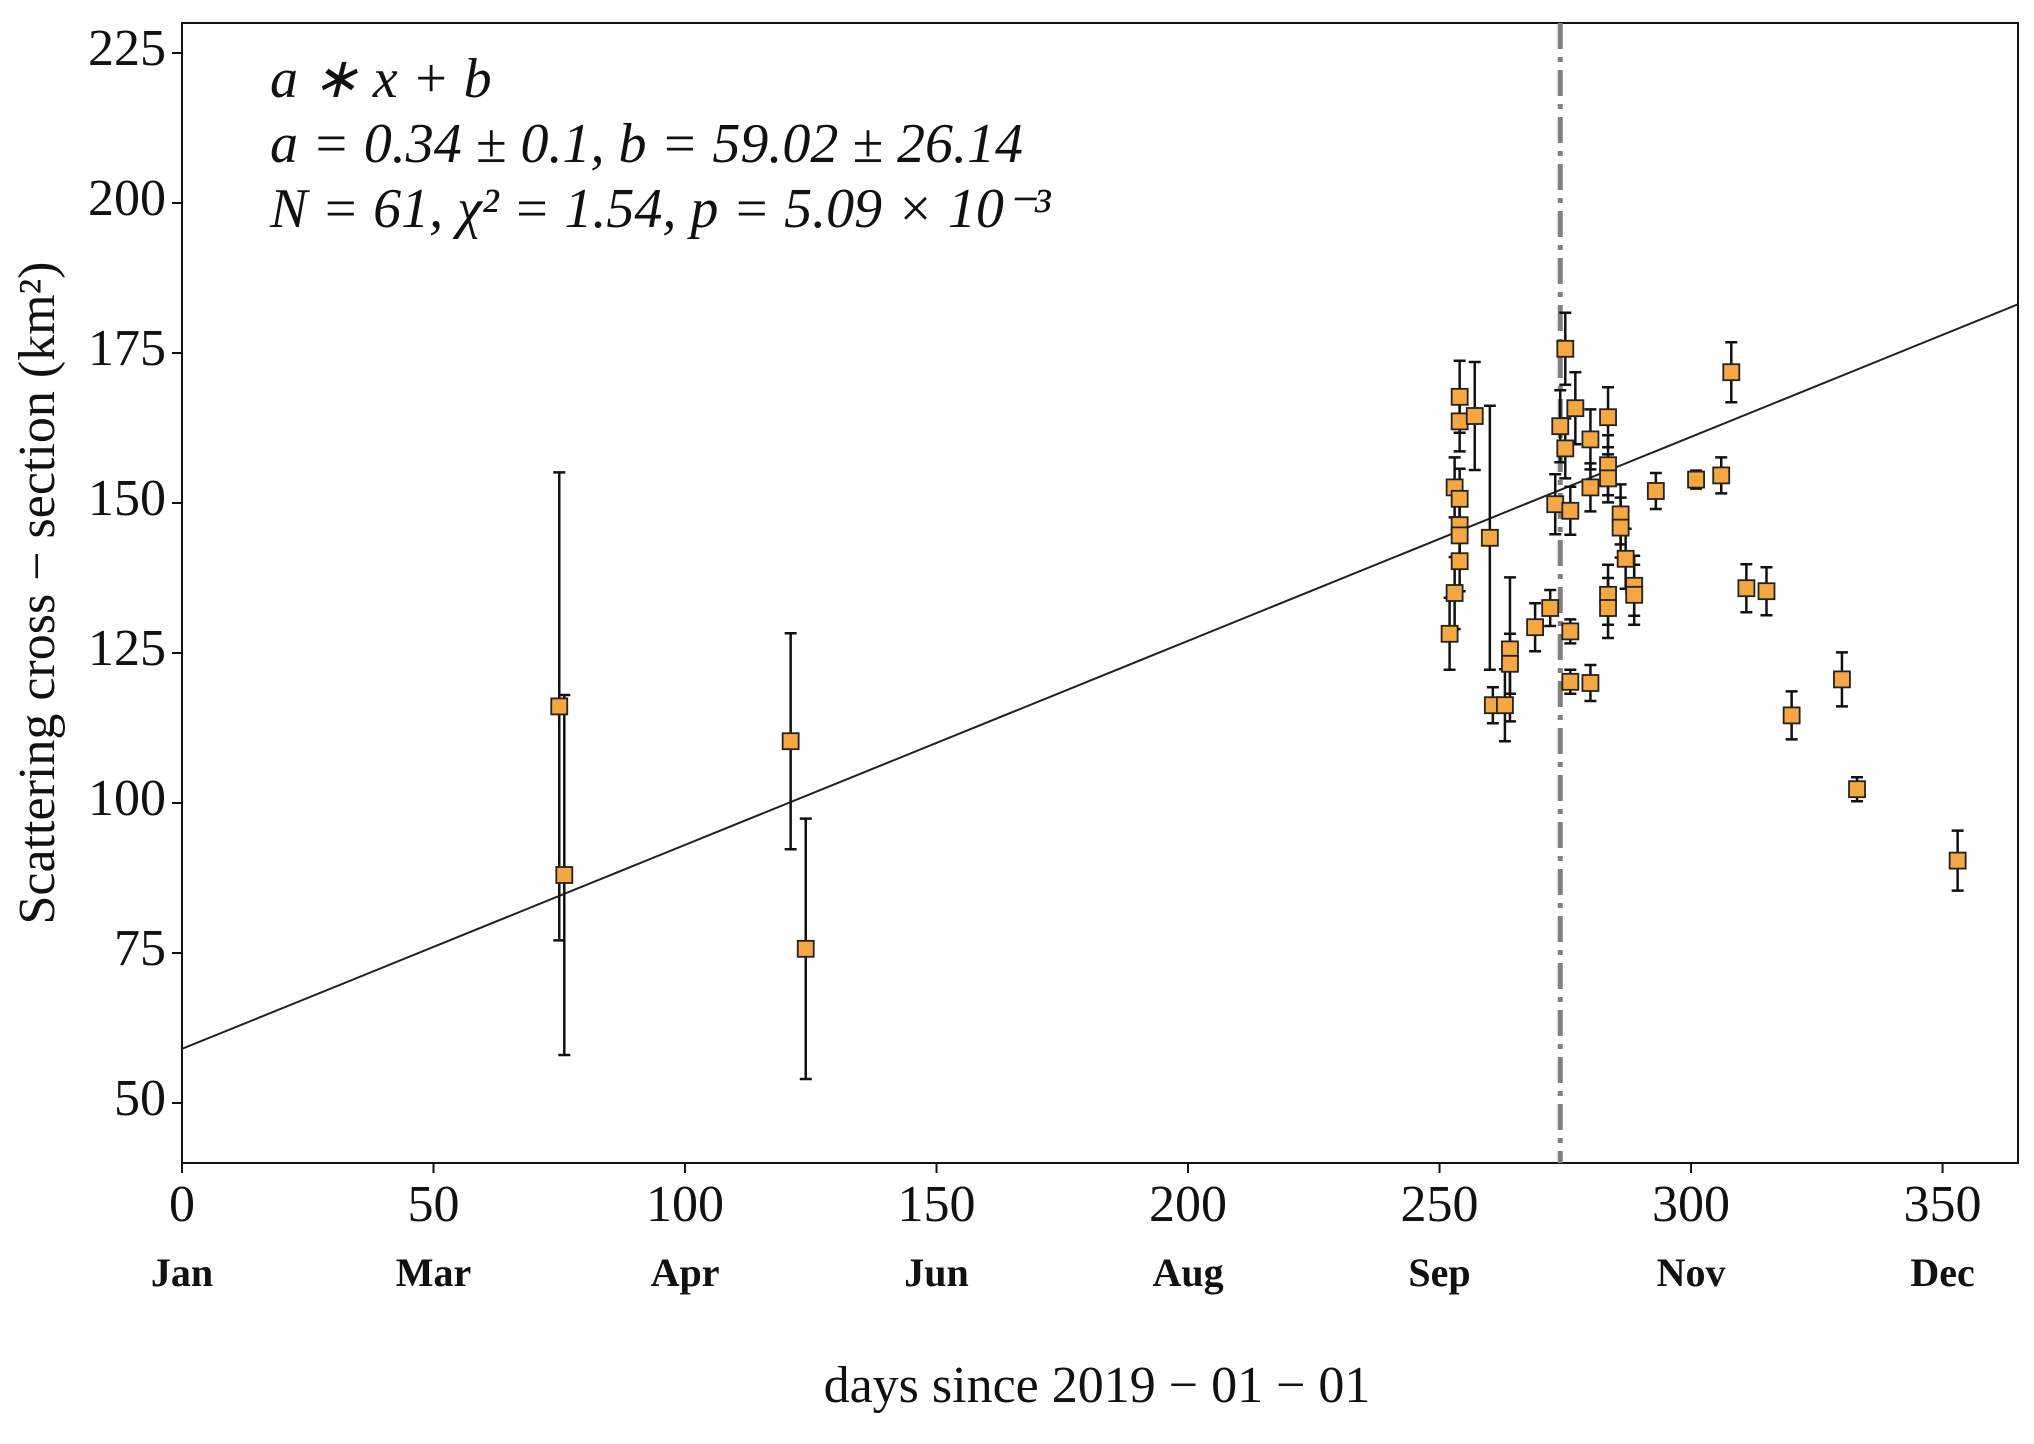  Describe the element at coordinates (660, 209) in the screenshot. I see `annotation: N = 61, χ² = 1.54, p = 5.09 × 10⁻³` at that location.